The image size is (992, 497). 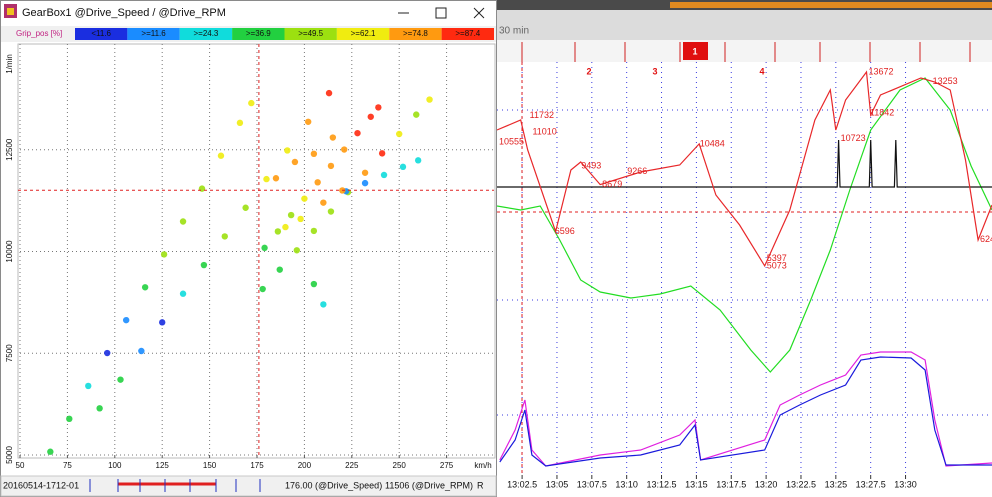 What do you see at coordinates (305, 465) in the screenshot?
I see `x-tick-label: 200` at bounding box center [305, 465].